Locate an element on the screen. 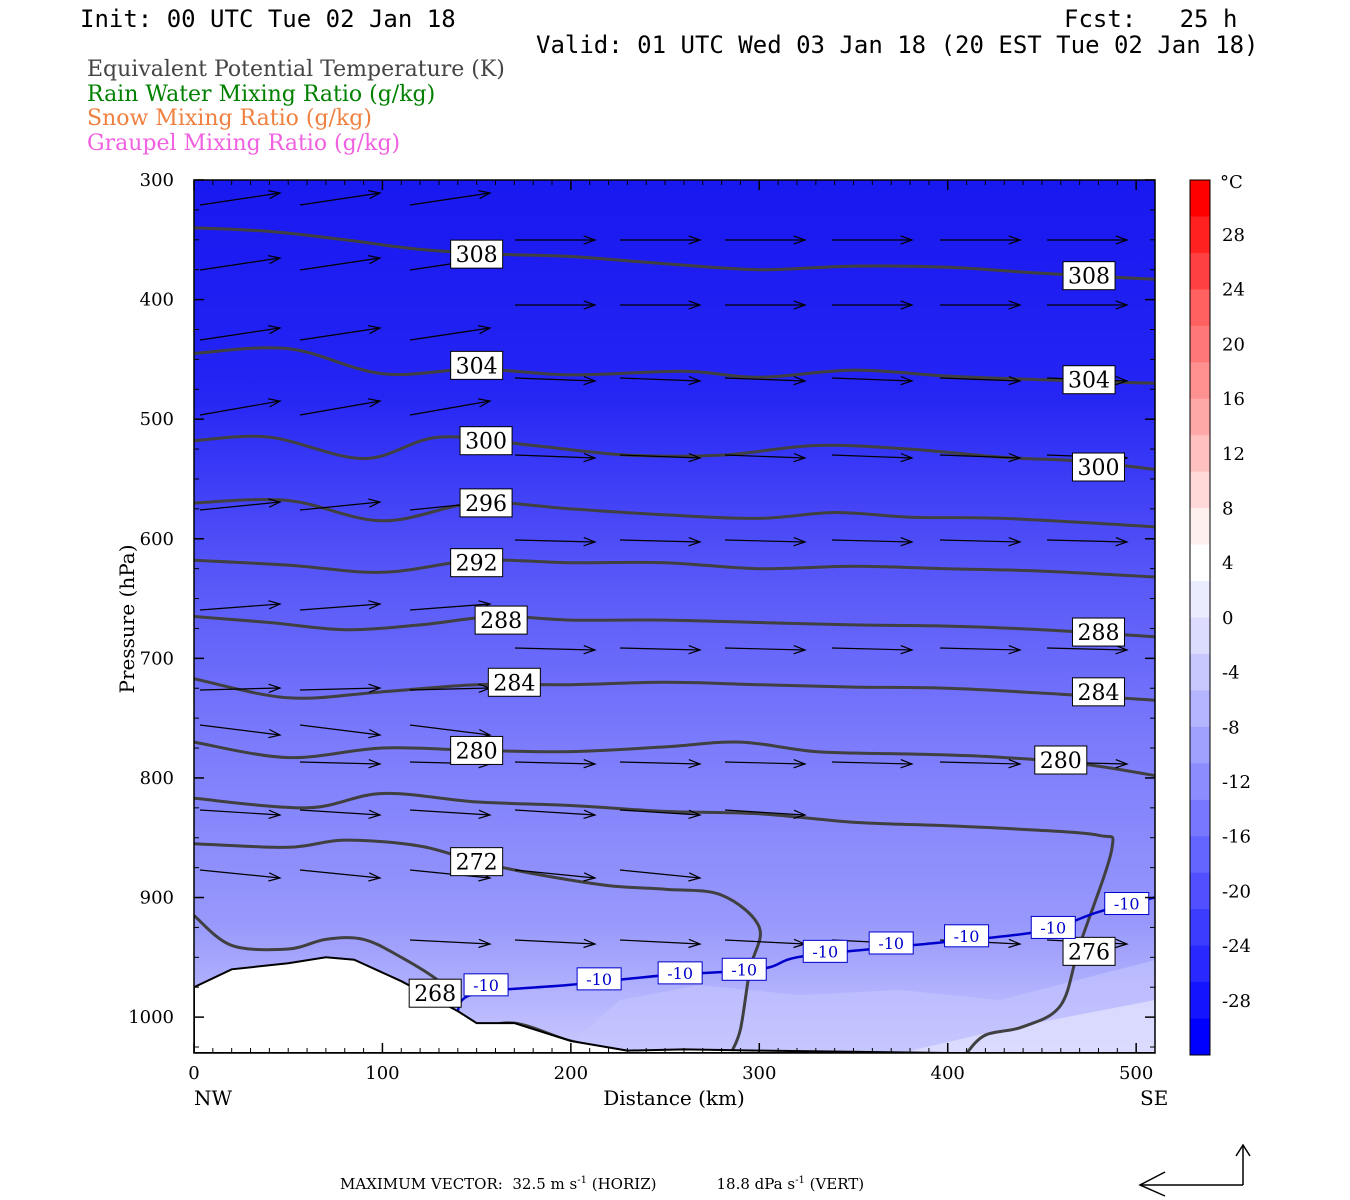 This screenshot has height=1200, width=1350. svg-text: 292 is located at coordinates (477, 564).